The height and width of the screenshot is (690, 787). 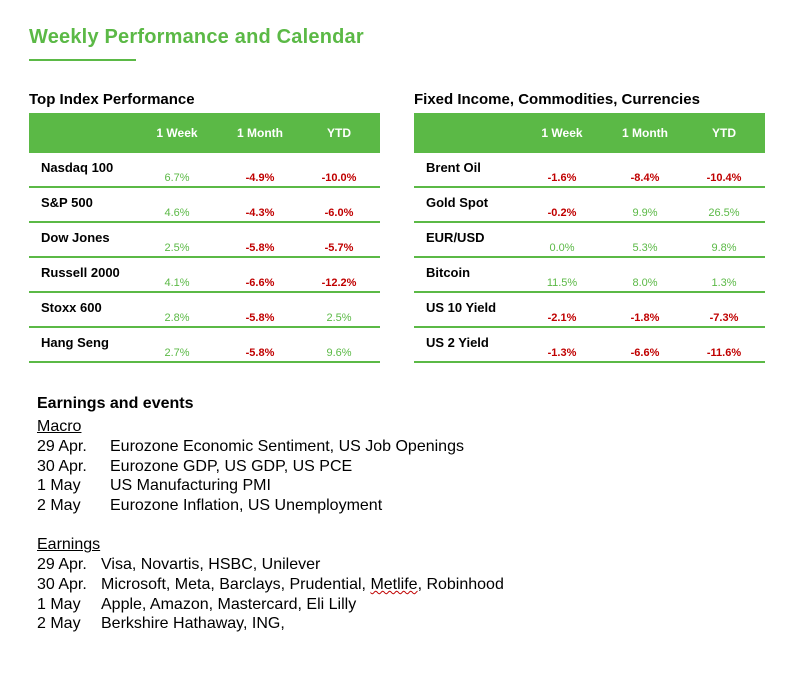 What do you see at coordinates (82, 60) in the screenshot?
I see `title-underline` at bounding box center [82, 60].